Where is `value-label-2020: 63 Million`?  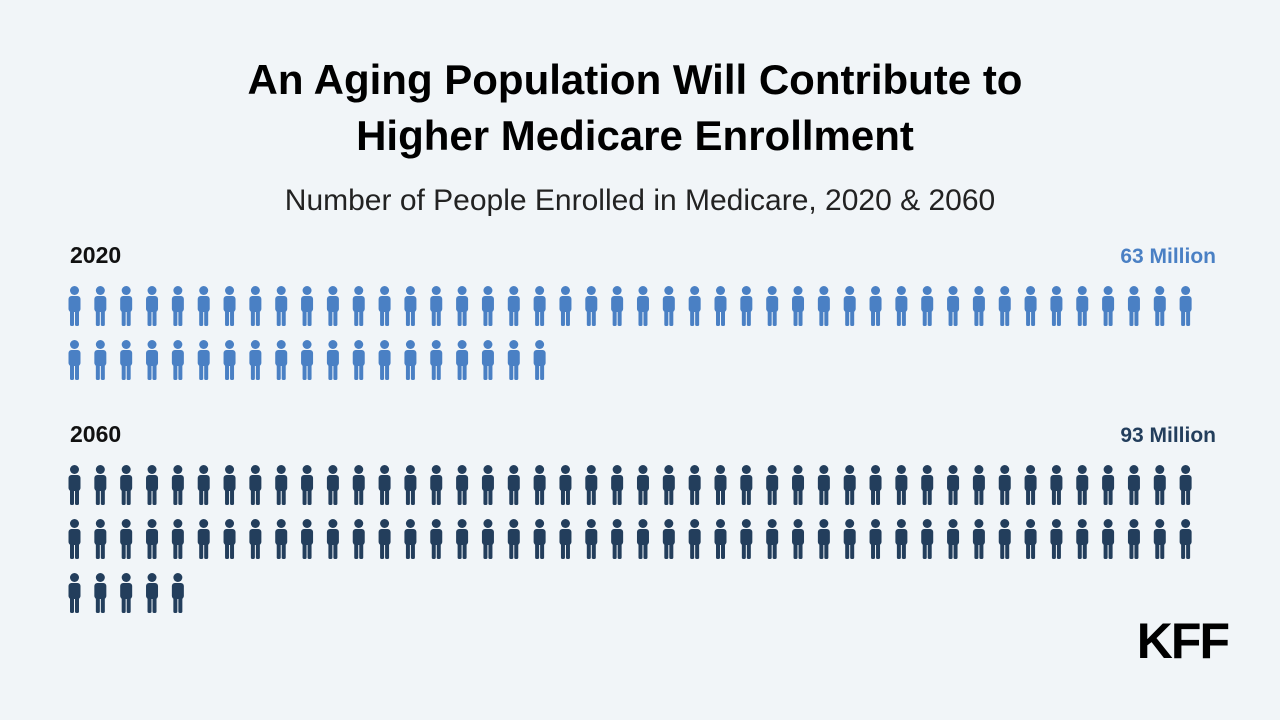 value-label-2020: 63 Million is located at coordinates (1168, 256).